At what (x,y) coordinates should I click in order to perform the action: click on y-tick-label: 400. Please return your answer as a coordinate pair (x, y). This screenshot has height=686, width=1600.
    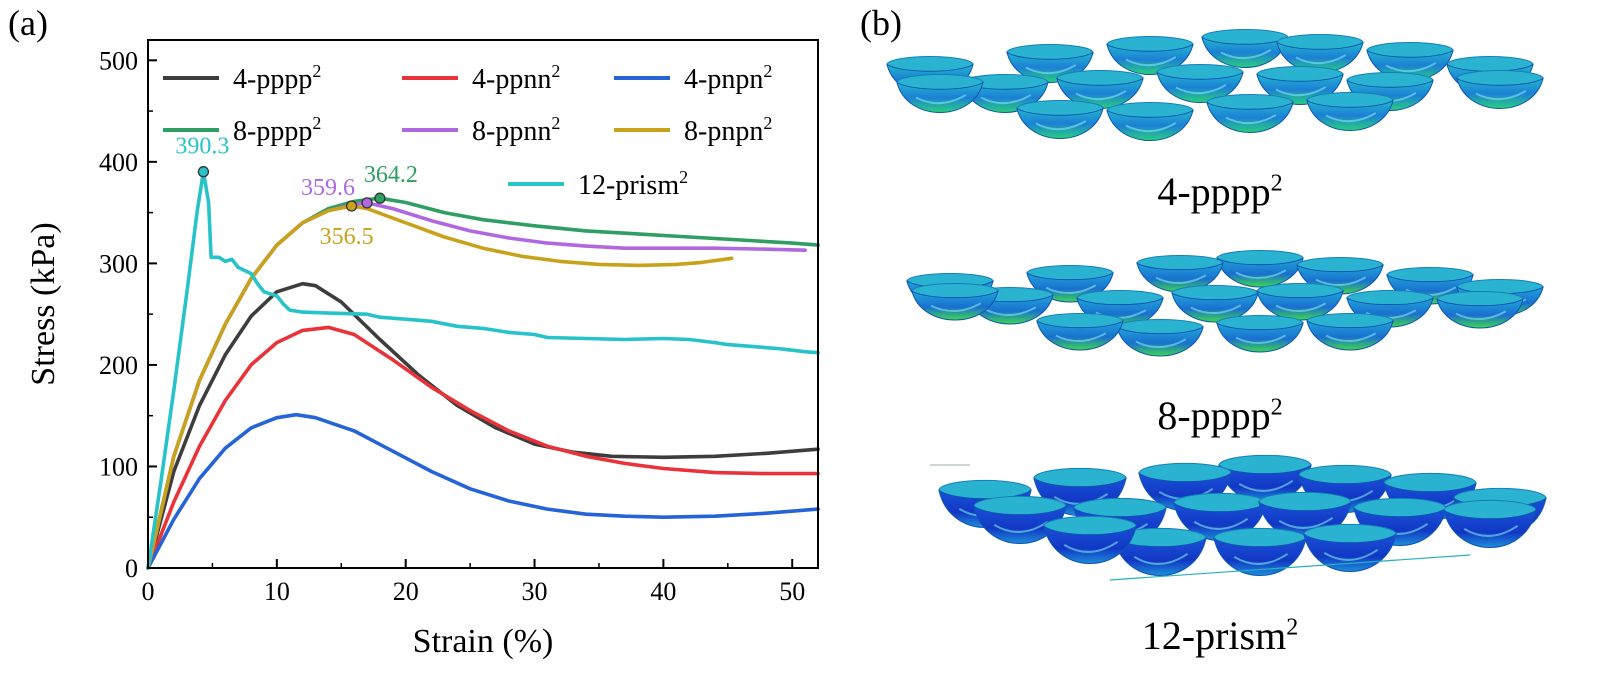
    Looking at the image, I should click on (118, 162).